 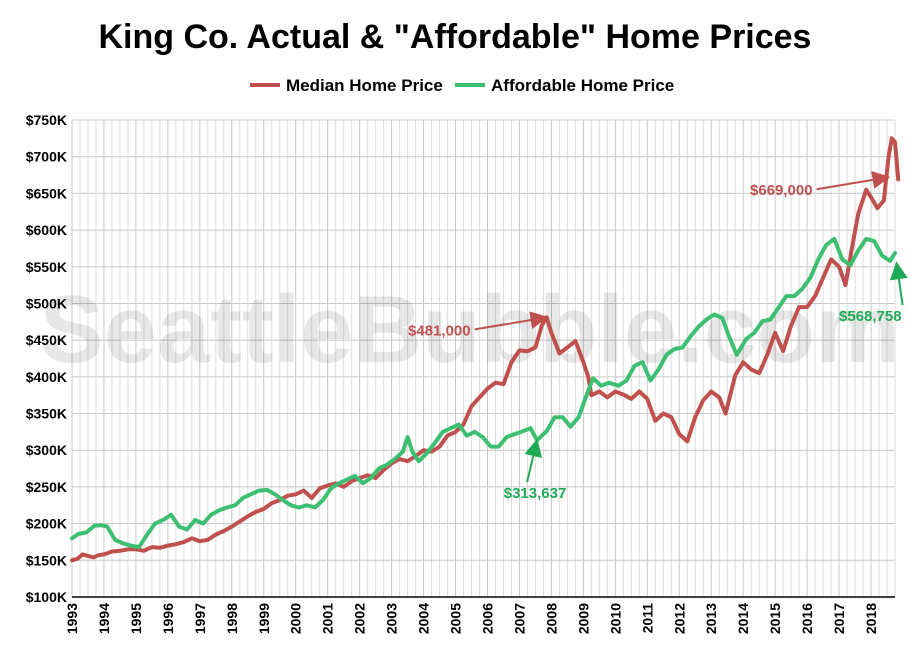 What do you see at coordinates (46, 450) in the screenshot?
I see `y-tick-label: $300K` at bounding box center [46, 450].